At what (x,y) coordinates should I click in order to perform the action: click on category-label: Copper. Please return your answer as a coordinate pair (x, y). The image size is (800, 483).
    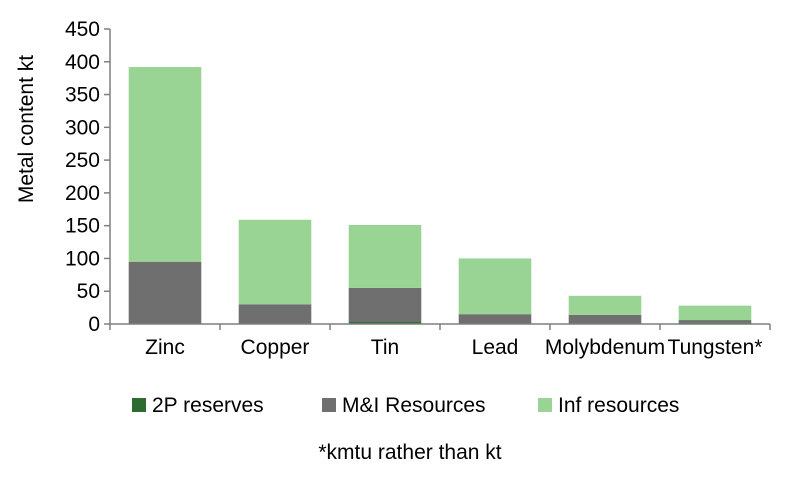
    Looking at the image, I should click on (275, 347).